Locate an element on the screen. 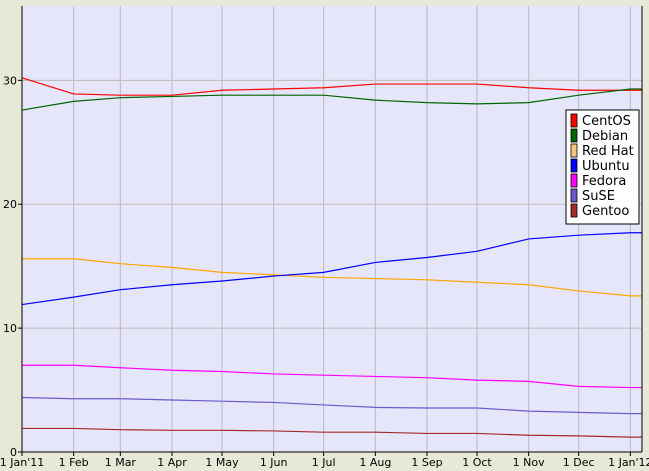 This screenshot has width=649, height=471. x-tick-label: 1 Dec is located at coordinates (579, 462).